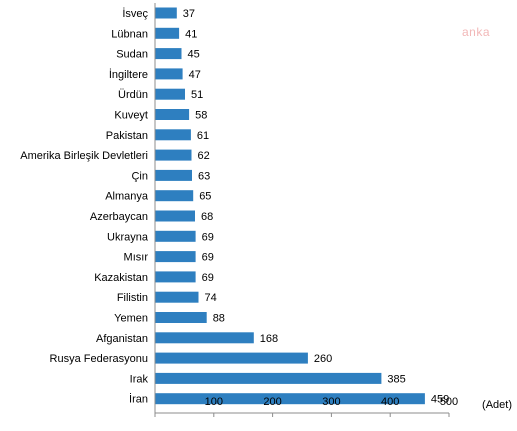 Image resolution: width=517 pixels, height=431 pixels. Describe the element at coordinates (204, 176) in the screenshot. I see `value-label: 63` at that location.